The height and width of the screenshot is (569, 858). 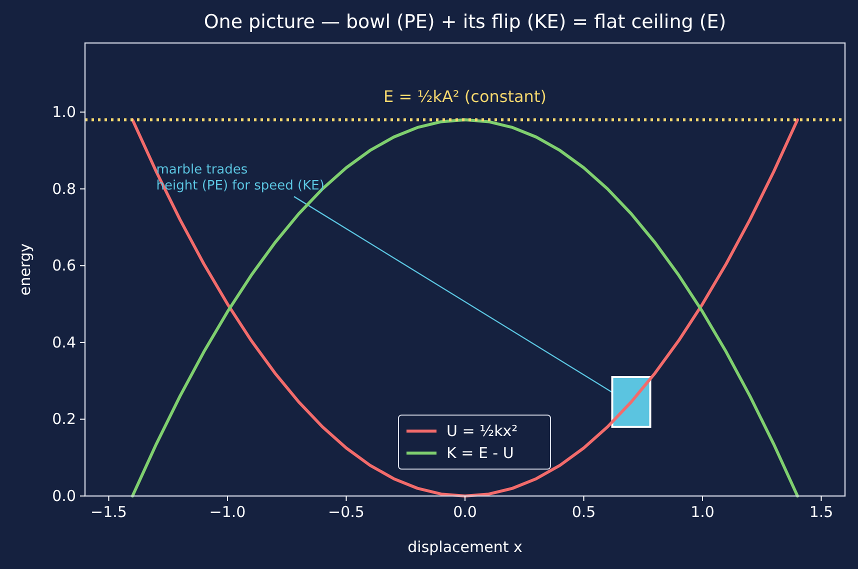 What do you see at coordinates (64, 419) in the screenshot?
I see `y-tick-label: 0.2` at bounding box center [64, 419].